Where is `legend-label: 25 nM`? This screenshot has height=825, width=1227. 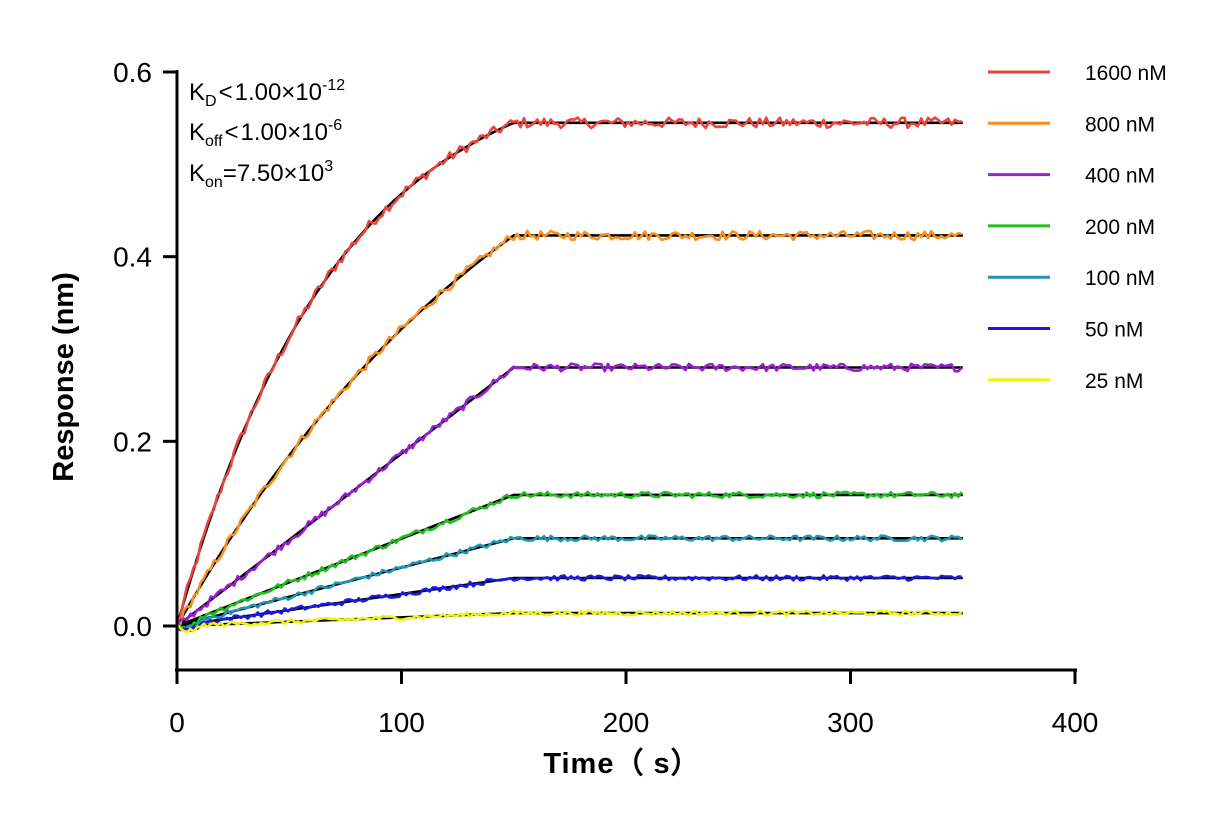 legend-label: 25 nM is located at coordinates (1114, 381).